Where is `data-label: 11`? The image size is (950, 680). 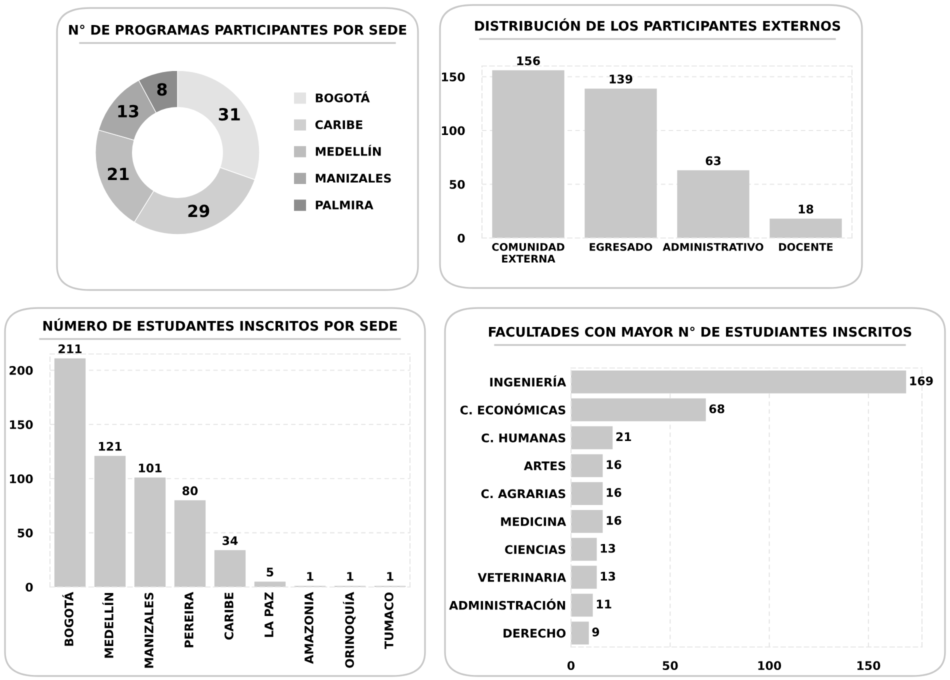
data-label: 11 is located at coordinates (604, 604).